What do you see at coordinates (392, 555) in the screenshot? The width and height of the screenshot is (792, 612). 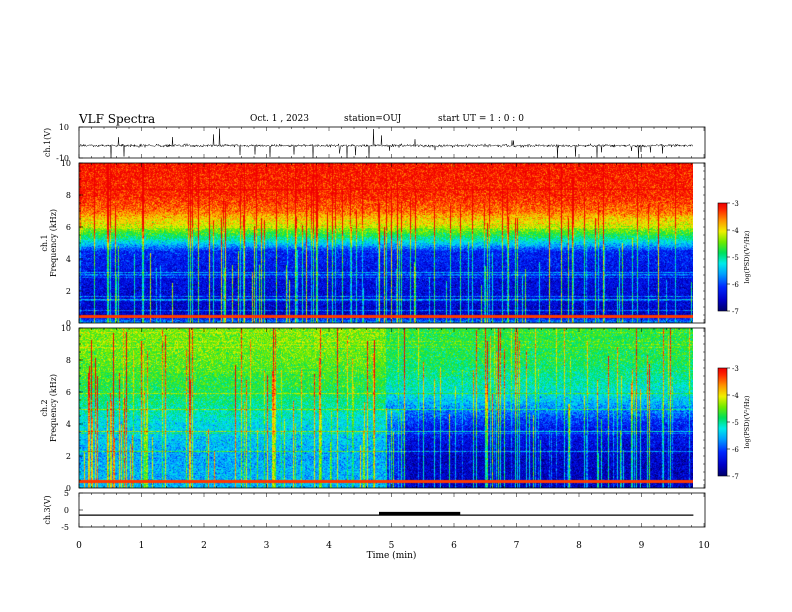 I see `x-axis-label: Time (min)` at bounding box center [392, 555].